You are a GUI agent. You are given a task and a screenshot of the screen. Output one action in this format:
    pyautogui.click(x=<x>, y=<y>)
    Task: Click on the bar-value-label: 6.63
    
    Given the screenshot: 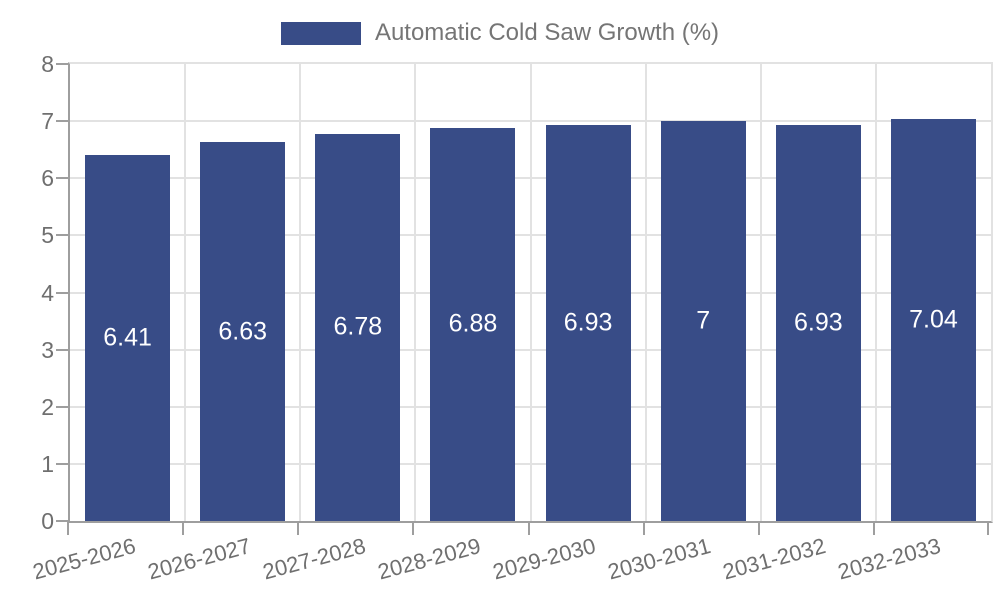 What is the action you would take?
    pyautogui.click(x=243, y=331)
    